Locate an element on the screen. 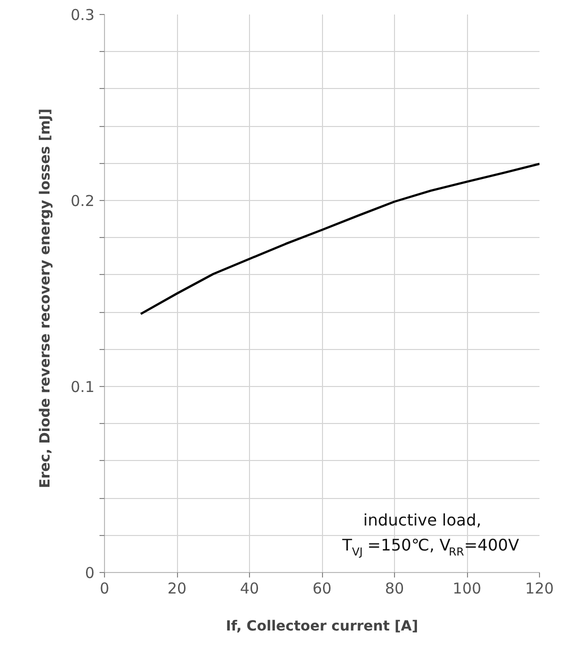 Image resolution: width=571 pixels, height=663 pixels. y-tick-label: 0.3 is located at coordinates (82, 15).